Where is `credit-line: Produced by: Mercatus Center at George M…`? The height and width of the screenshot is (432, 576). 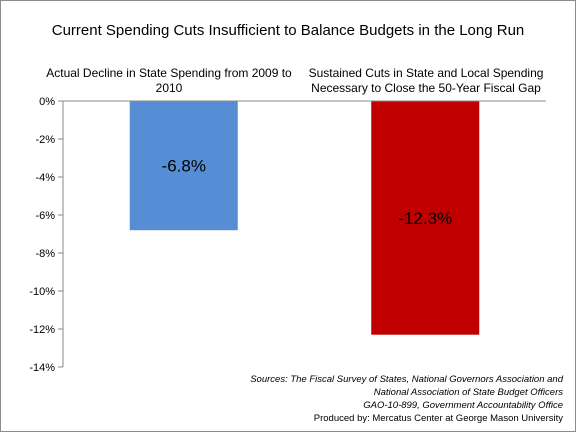 credit-line: Produced by: Mercatus Center at George M… is located at coordinates (438, 418).